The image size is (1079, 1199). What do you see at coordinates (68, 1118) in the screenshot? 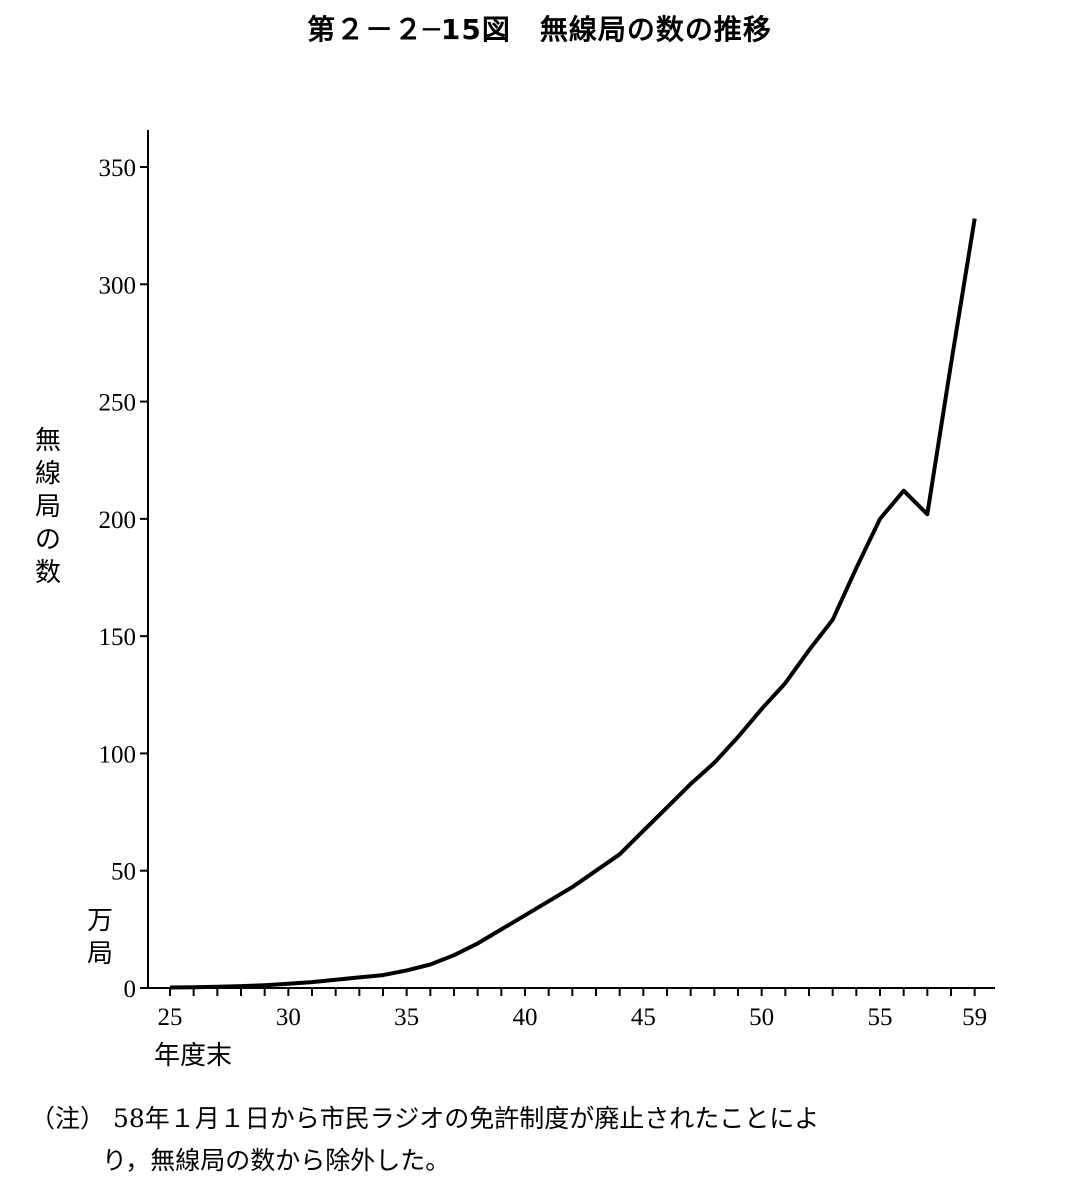
I see `footnote-prefix: （注）` at bounding box center [68, 1118].